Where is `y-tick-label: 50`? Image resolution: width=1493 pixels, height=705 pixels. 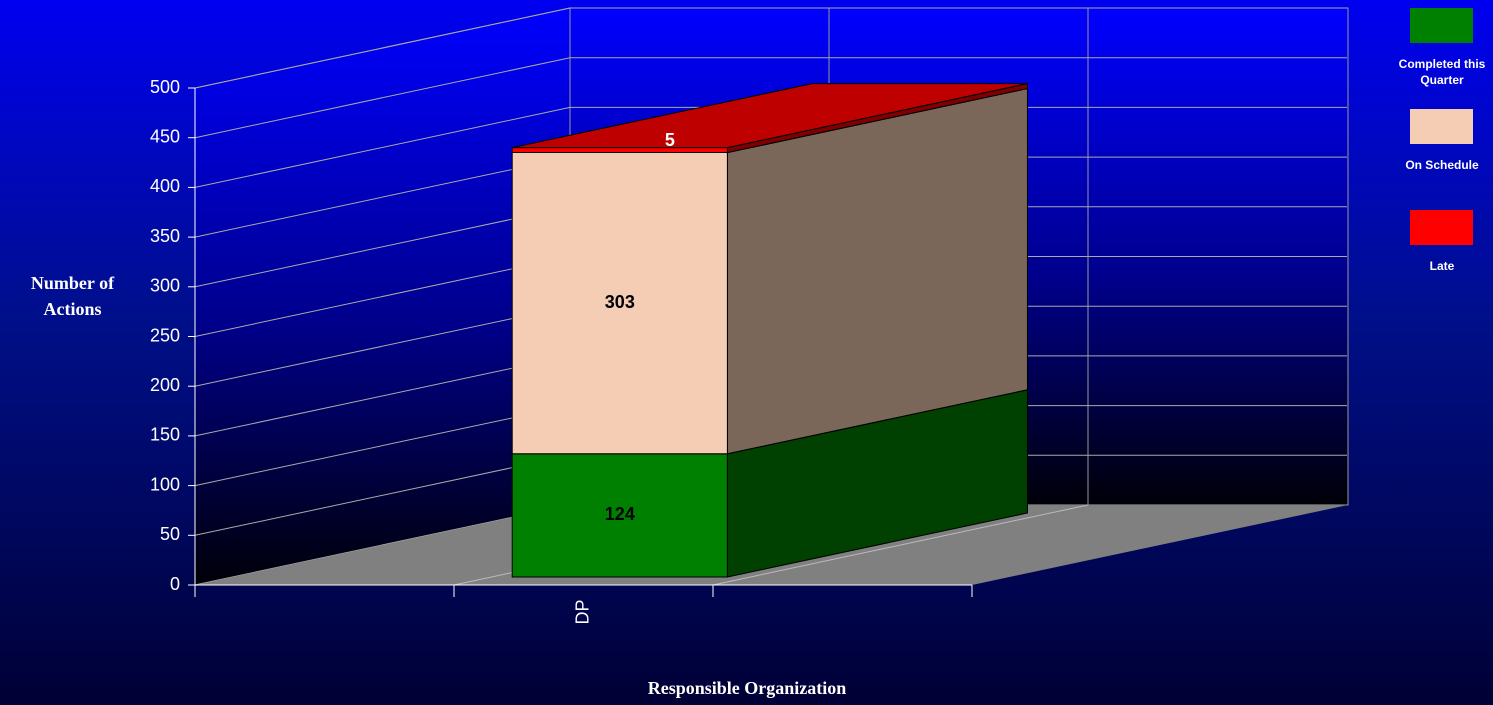 y-tick-label: 50 is located at coordinates (170, 534).